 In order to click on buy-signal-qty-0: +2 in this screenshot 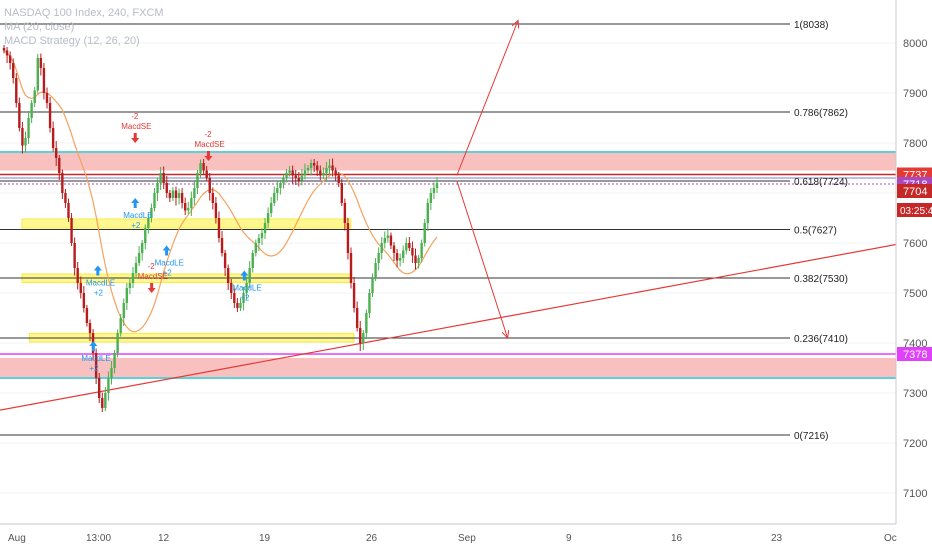, I will do `click(94, 368)`.